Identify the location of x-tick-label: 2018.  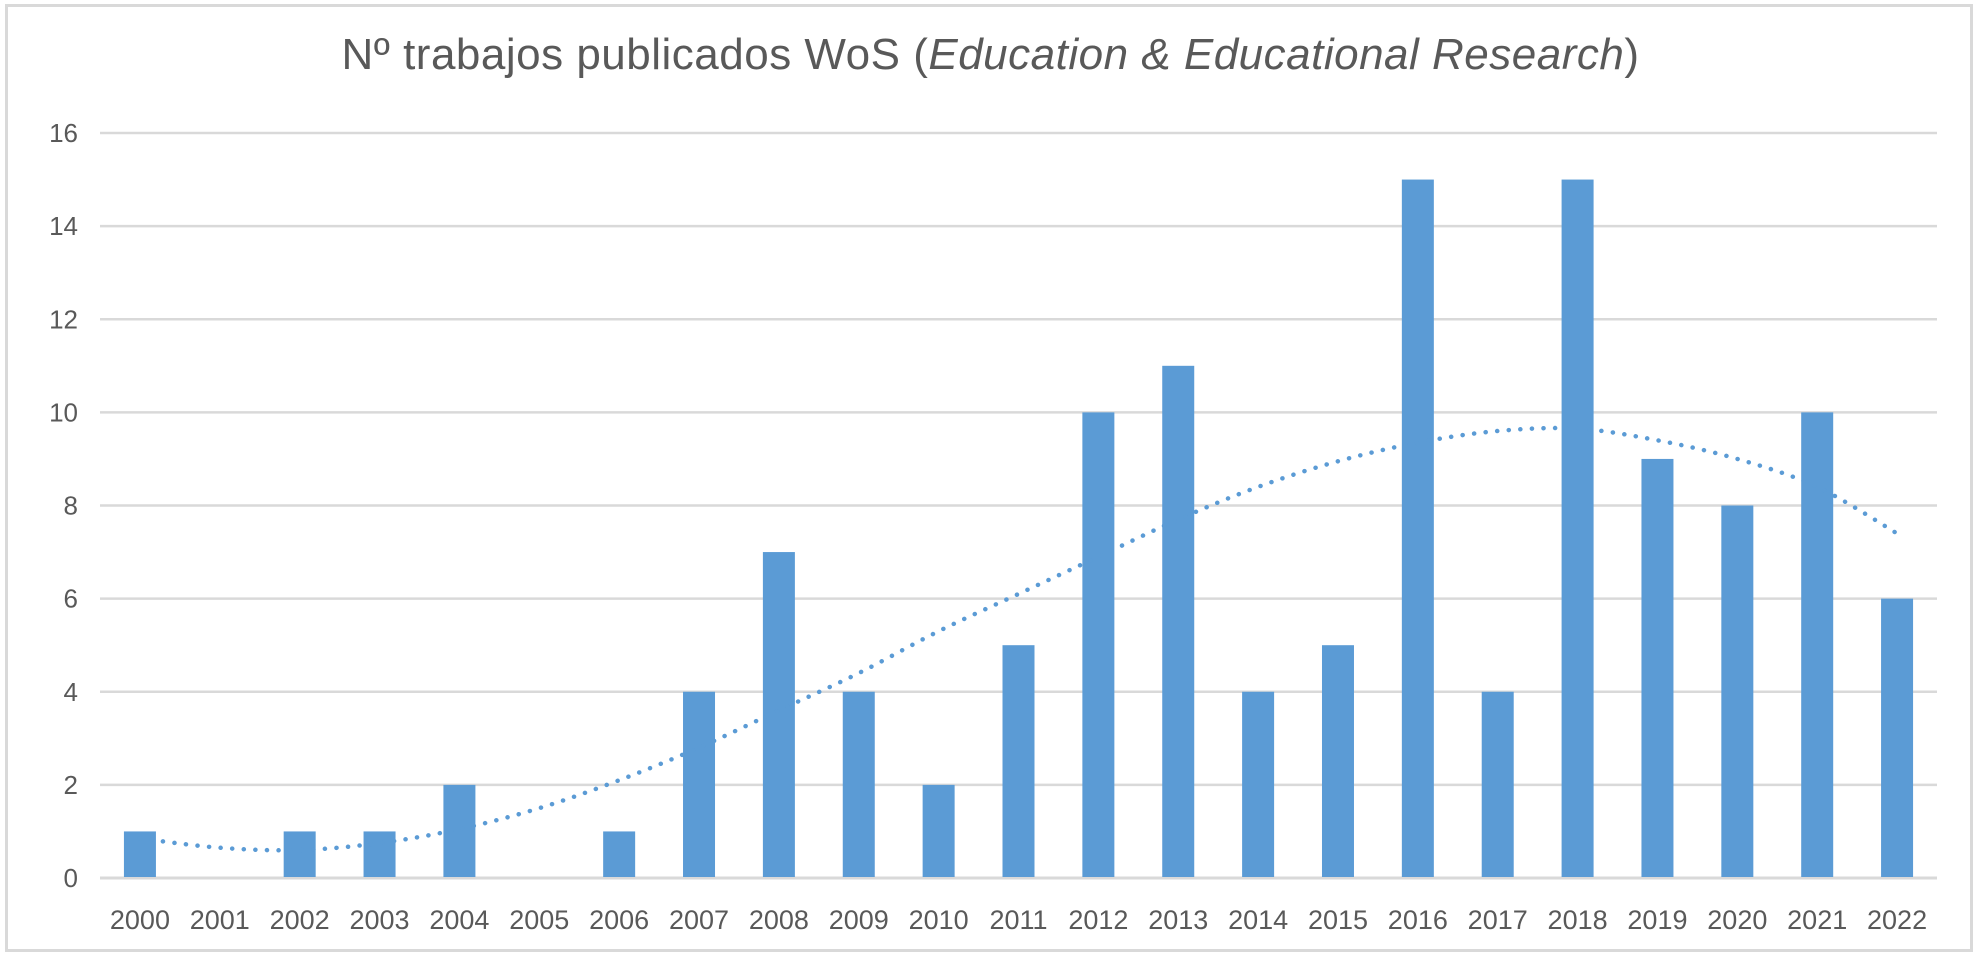
(1578, 920).